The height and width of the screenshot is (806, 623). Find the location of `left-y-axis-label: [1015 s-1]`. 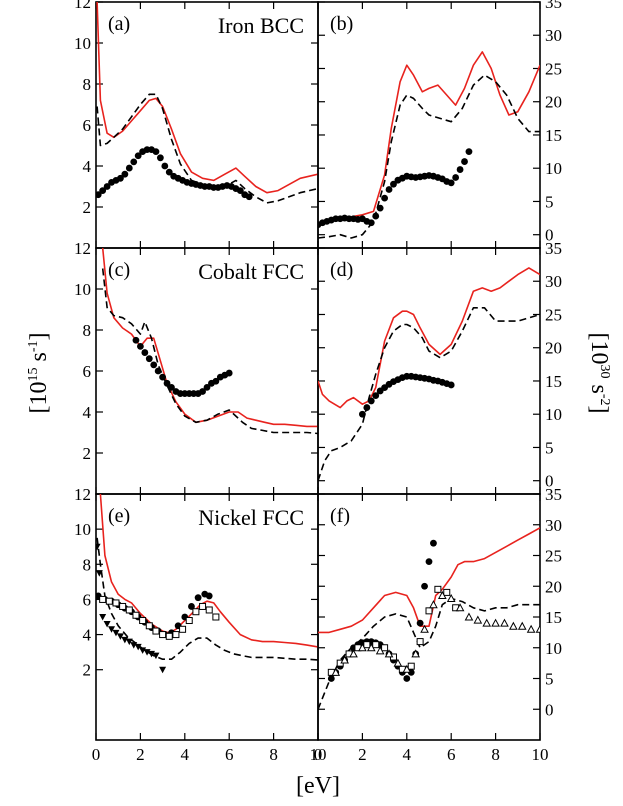

left-y-axis-label: [1015 s-1] is located at coordinates (39, 372).